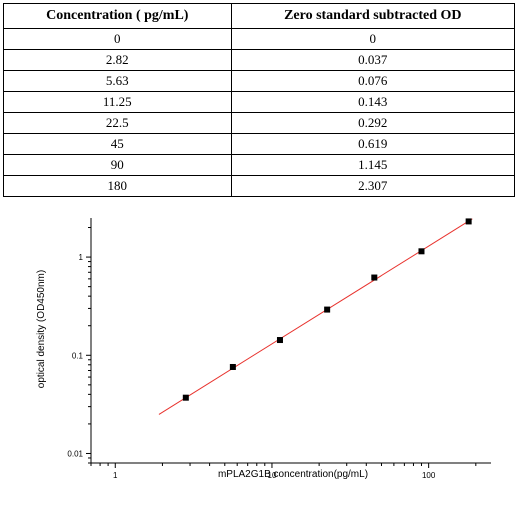  Describe the element at coordinates (293, 474) in the screenshot. I see `x-axis-label: mPLA2G1B concentration(pg/mL)` at that location.